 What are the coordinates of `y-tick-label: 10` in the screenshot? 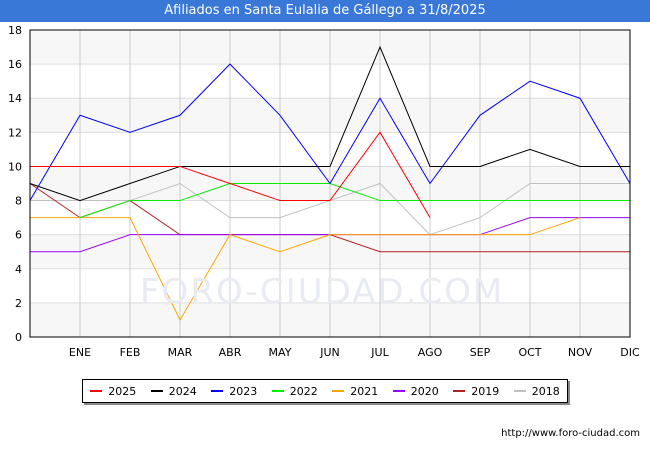 It's located at (15, 166).